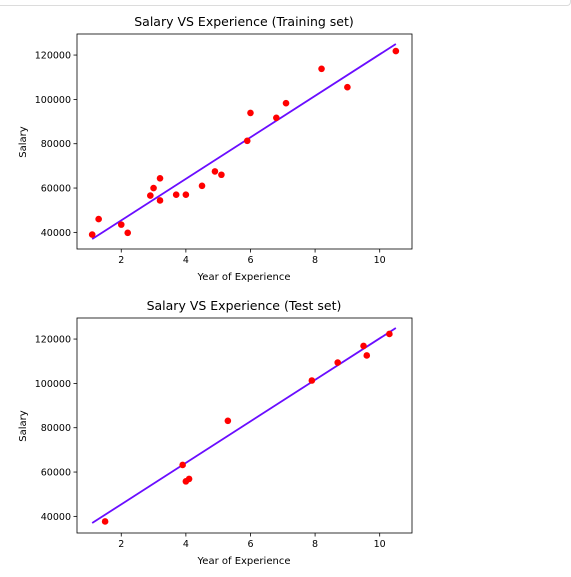 The width and height of the screenshot is (571, 577). Describe the element at coordinates (244, 305) in the screenshot. I see `chart-title: Salary VS Experience (Test set)` at that location.